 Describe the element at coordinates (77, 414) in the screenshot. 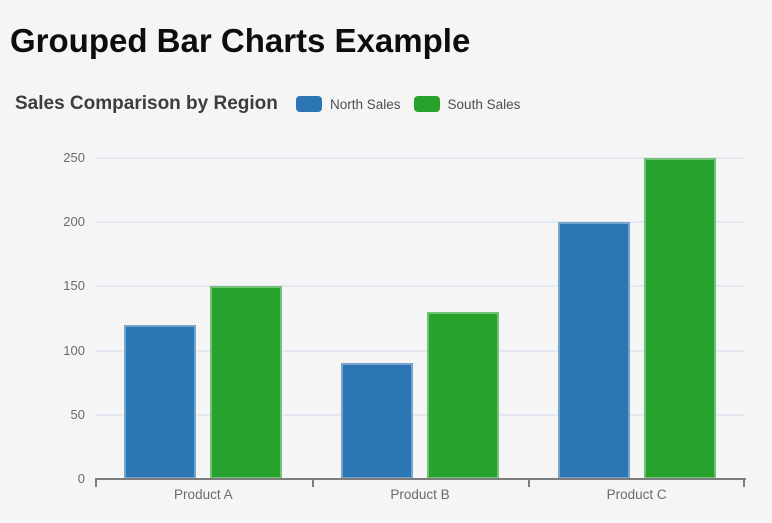

I see `y-axis-tick-label: 50` at that location.